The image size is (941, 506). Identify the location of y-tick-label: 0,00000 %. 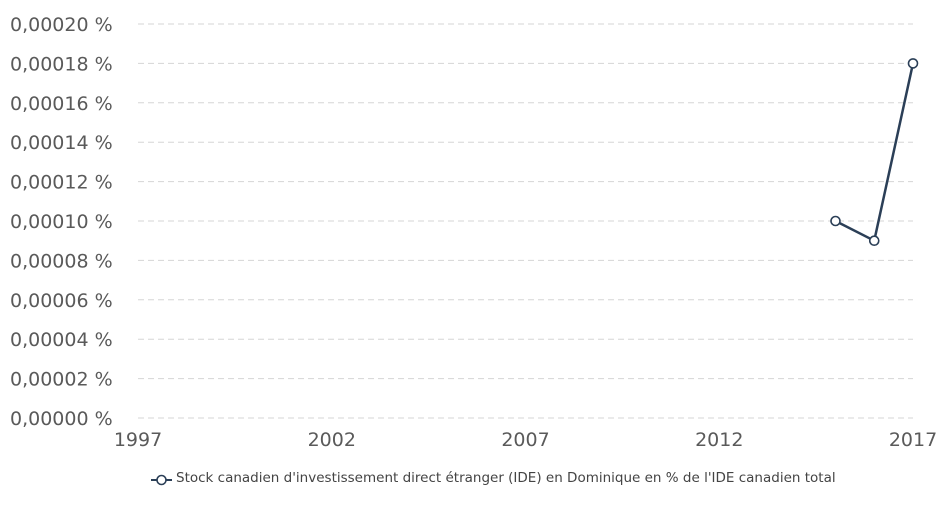
(61, 419).